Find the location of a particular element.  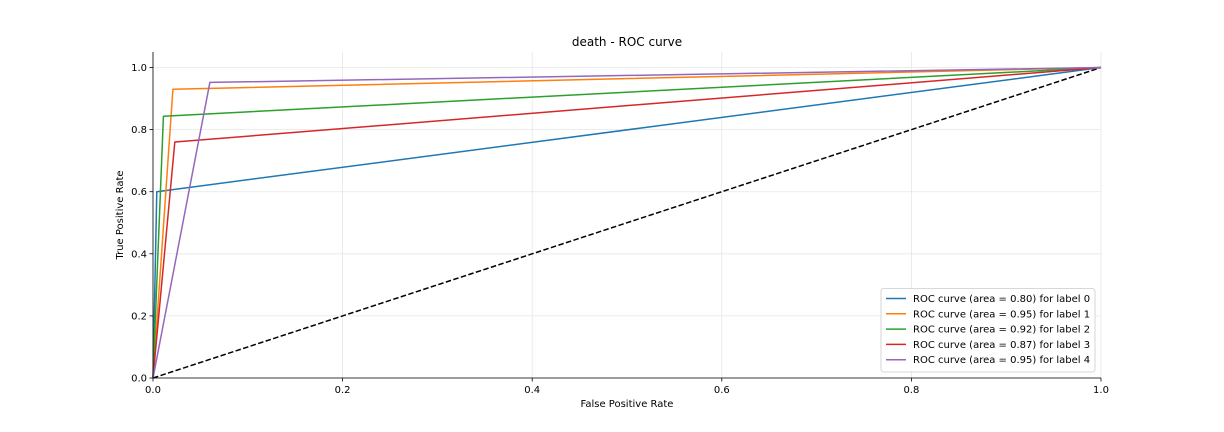

y-tick-label: 0.2 is located at coordinates (139, 316).